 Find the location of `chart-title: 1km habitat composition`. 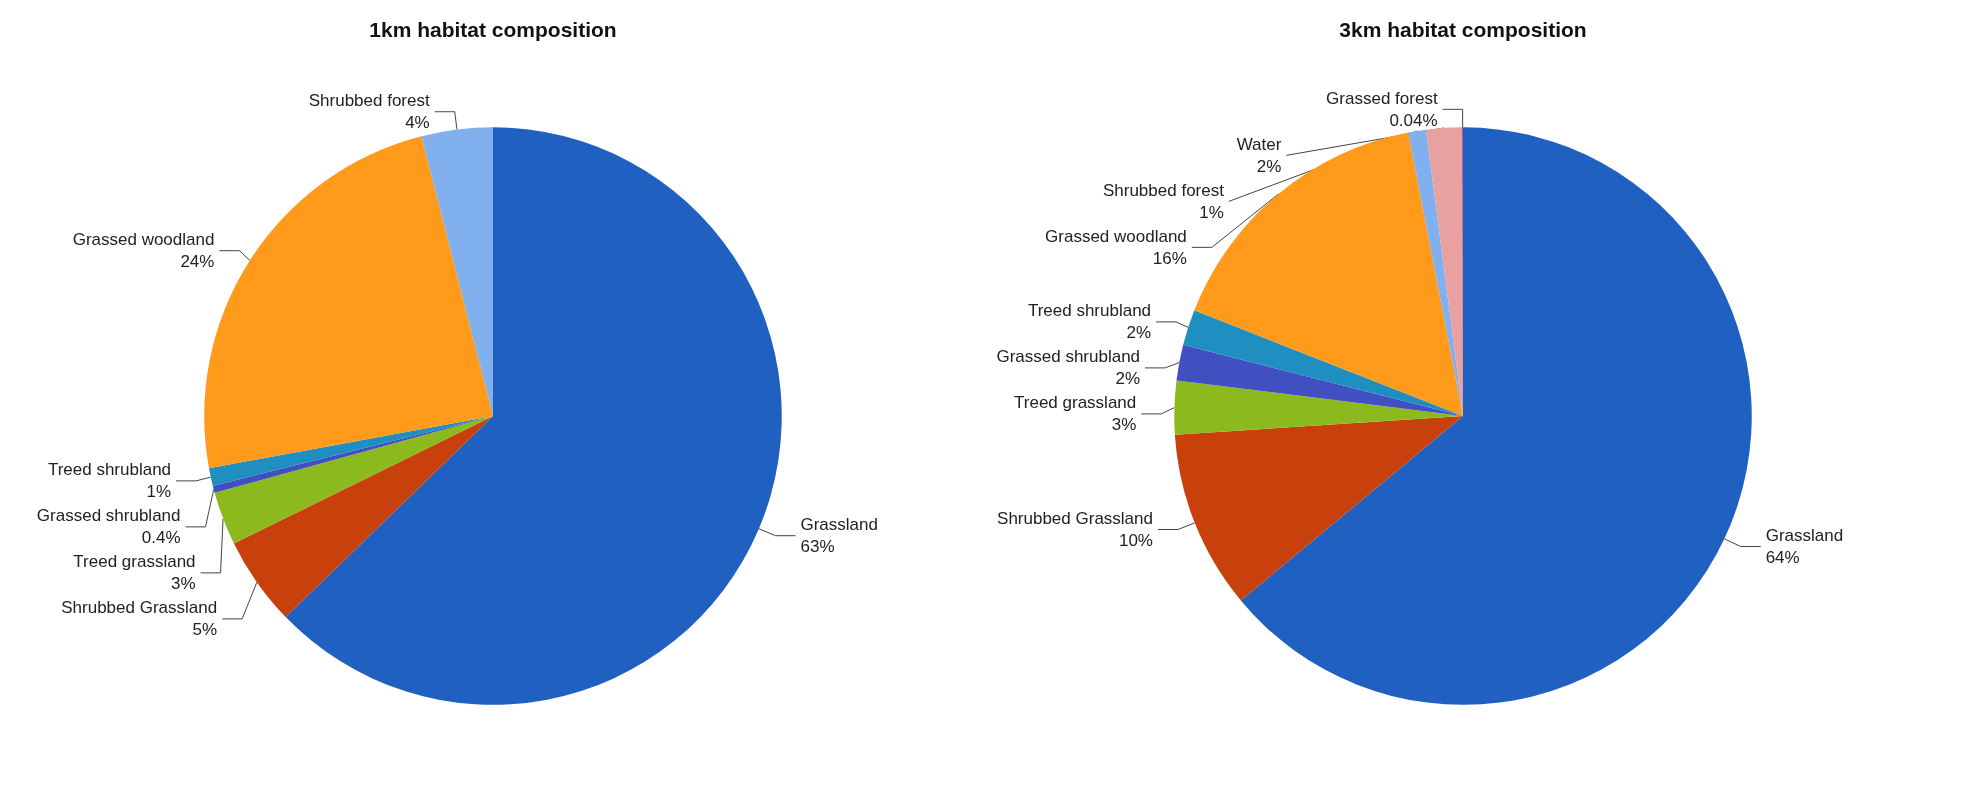

chart-title: 1km habitat composition is located at coordinates (493, 29).